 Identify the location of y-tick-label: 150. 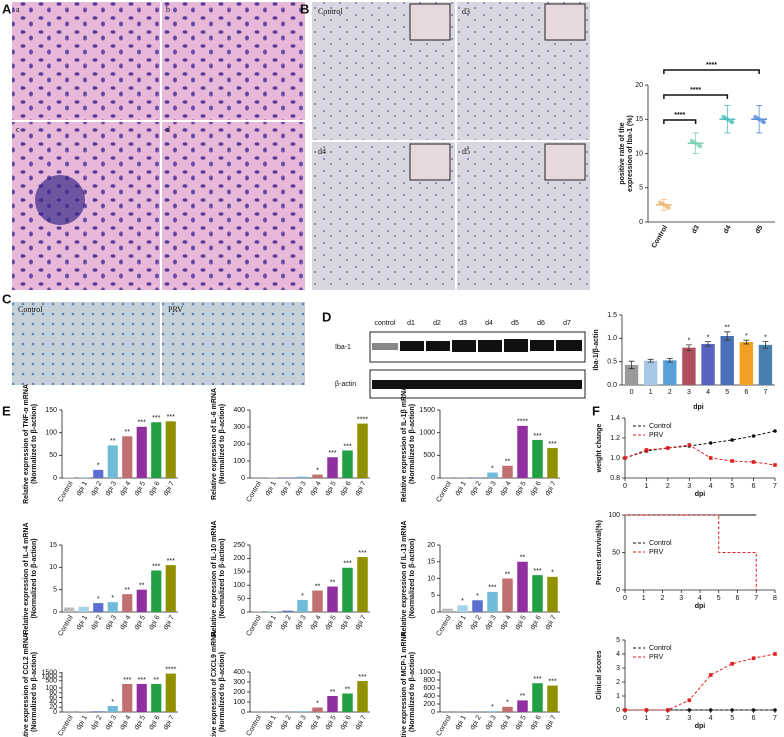
(239, 572).